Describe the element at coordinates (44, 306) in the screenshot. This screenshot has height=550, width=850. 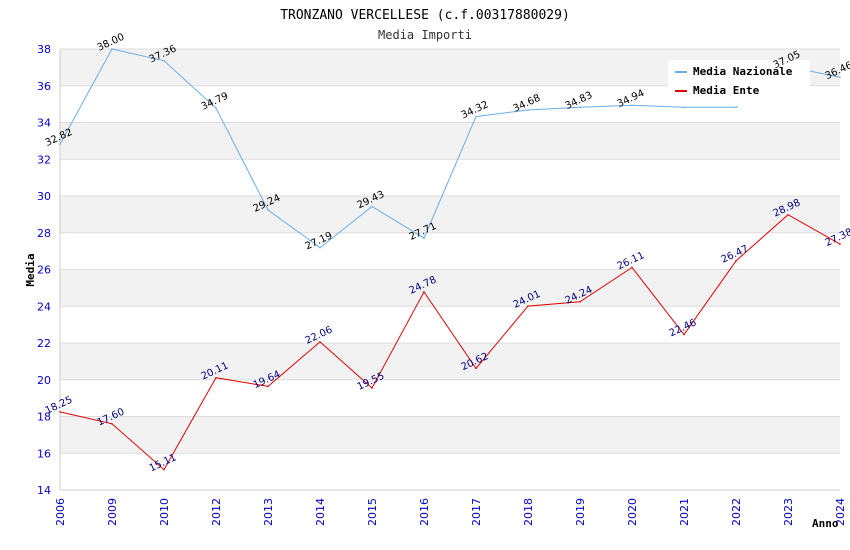
I see `y-tick-label: 24` at that location.